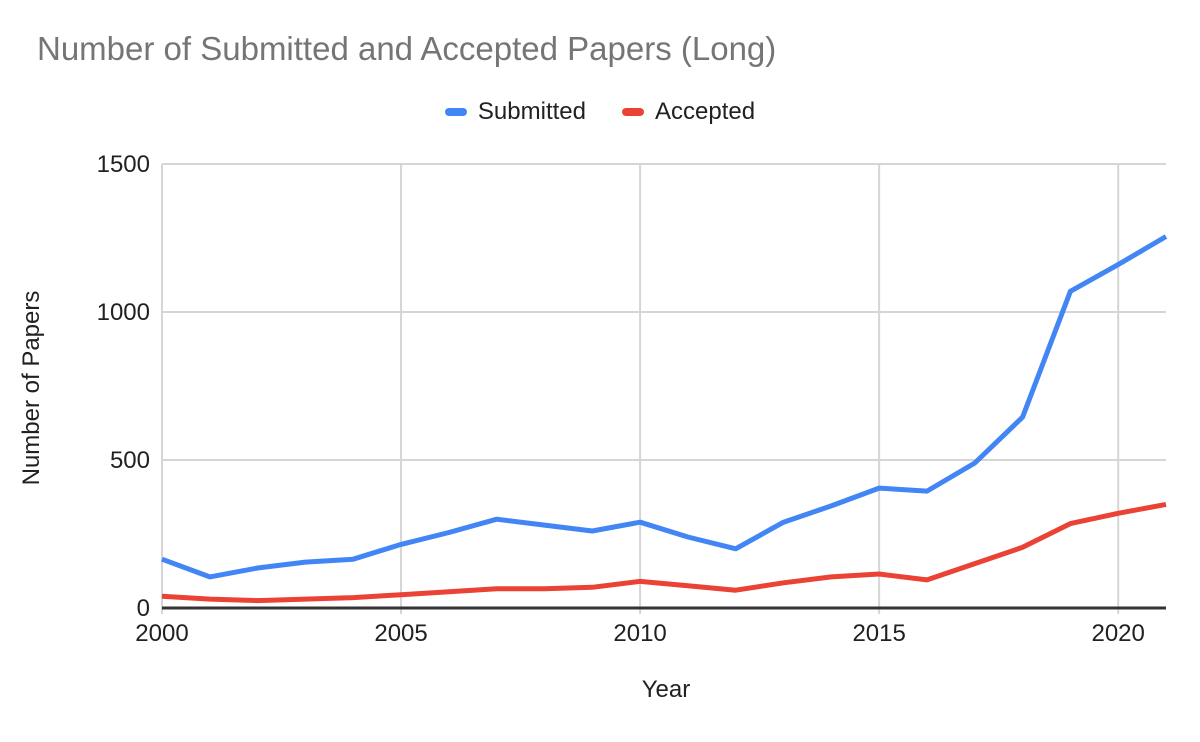 The height and width of the screenshot is (742, 1200). What do you see at coordinates (400, 633) in the screenshot?
I see `x-tick-label: 2005` at bounding box center [400, 633].